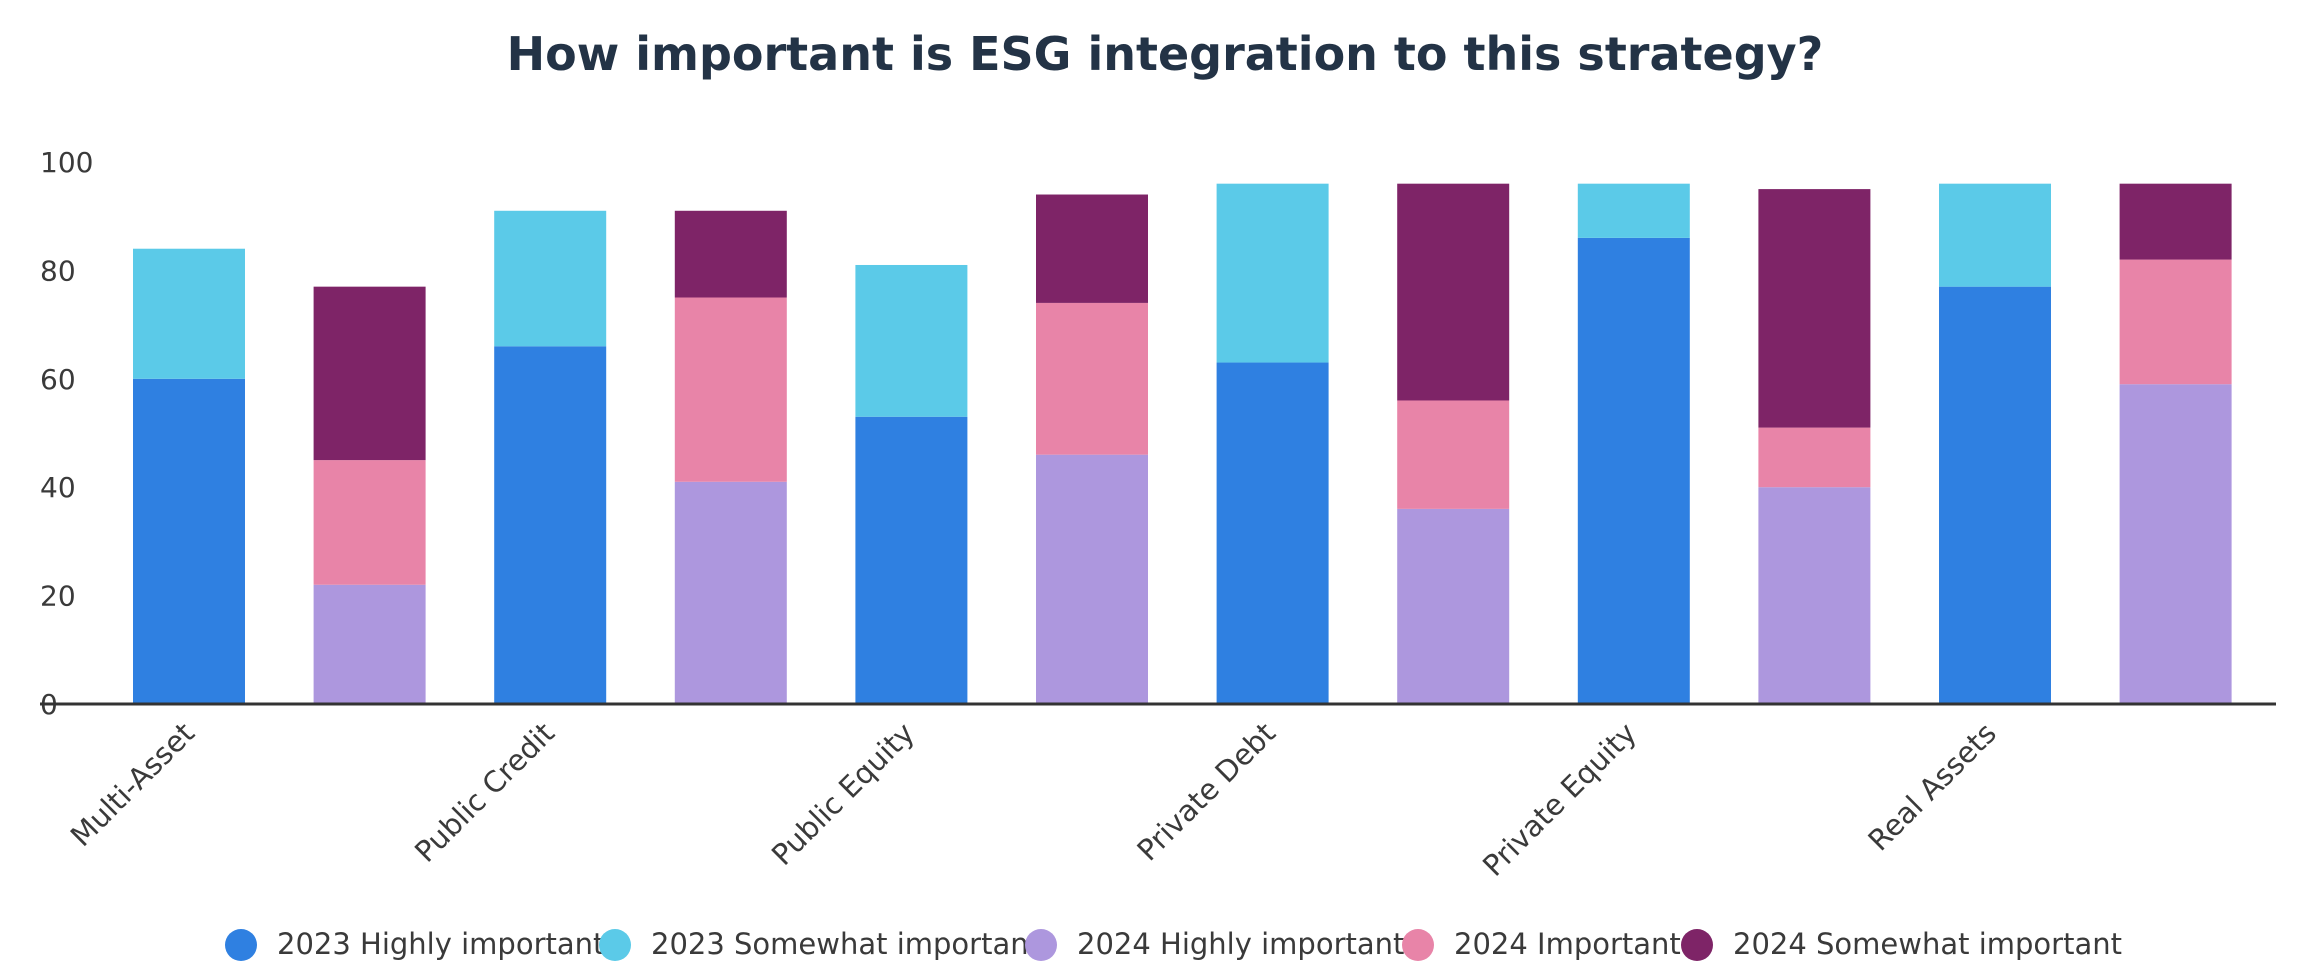 This screenshot has height=980, width=2302. I want to click on legend-marker-2024-highly-important, so click(1041, 945).